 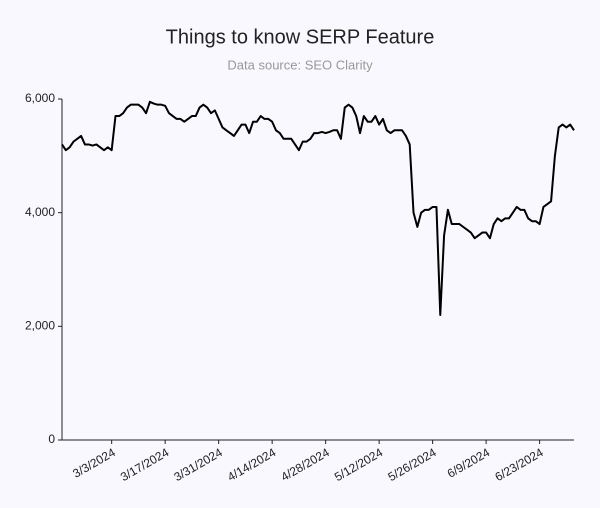 I want to click on x-tick-label: 5/12/2024, so click(x=359, y=464).